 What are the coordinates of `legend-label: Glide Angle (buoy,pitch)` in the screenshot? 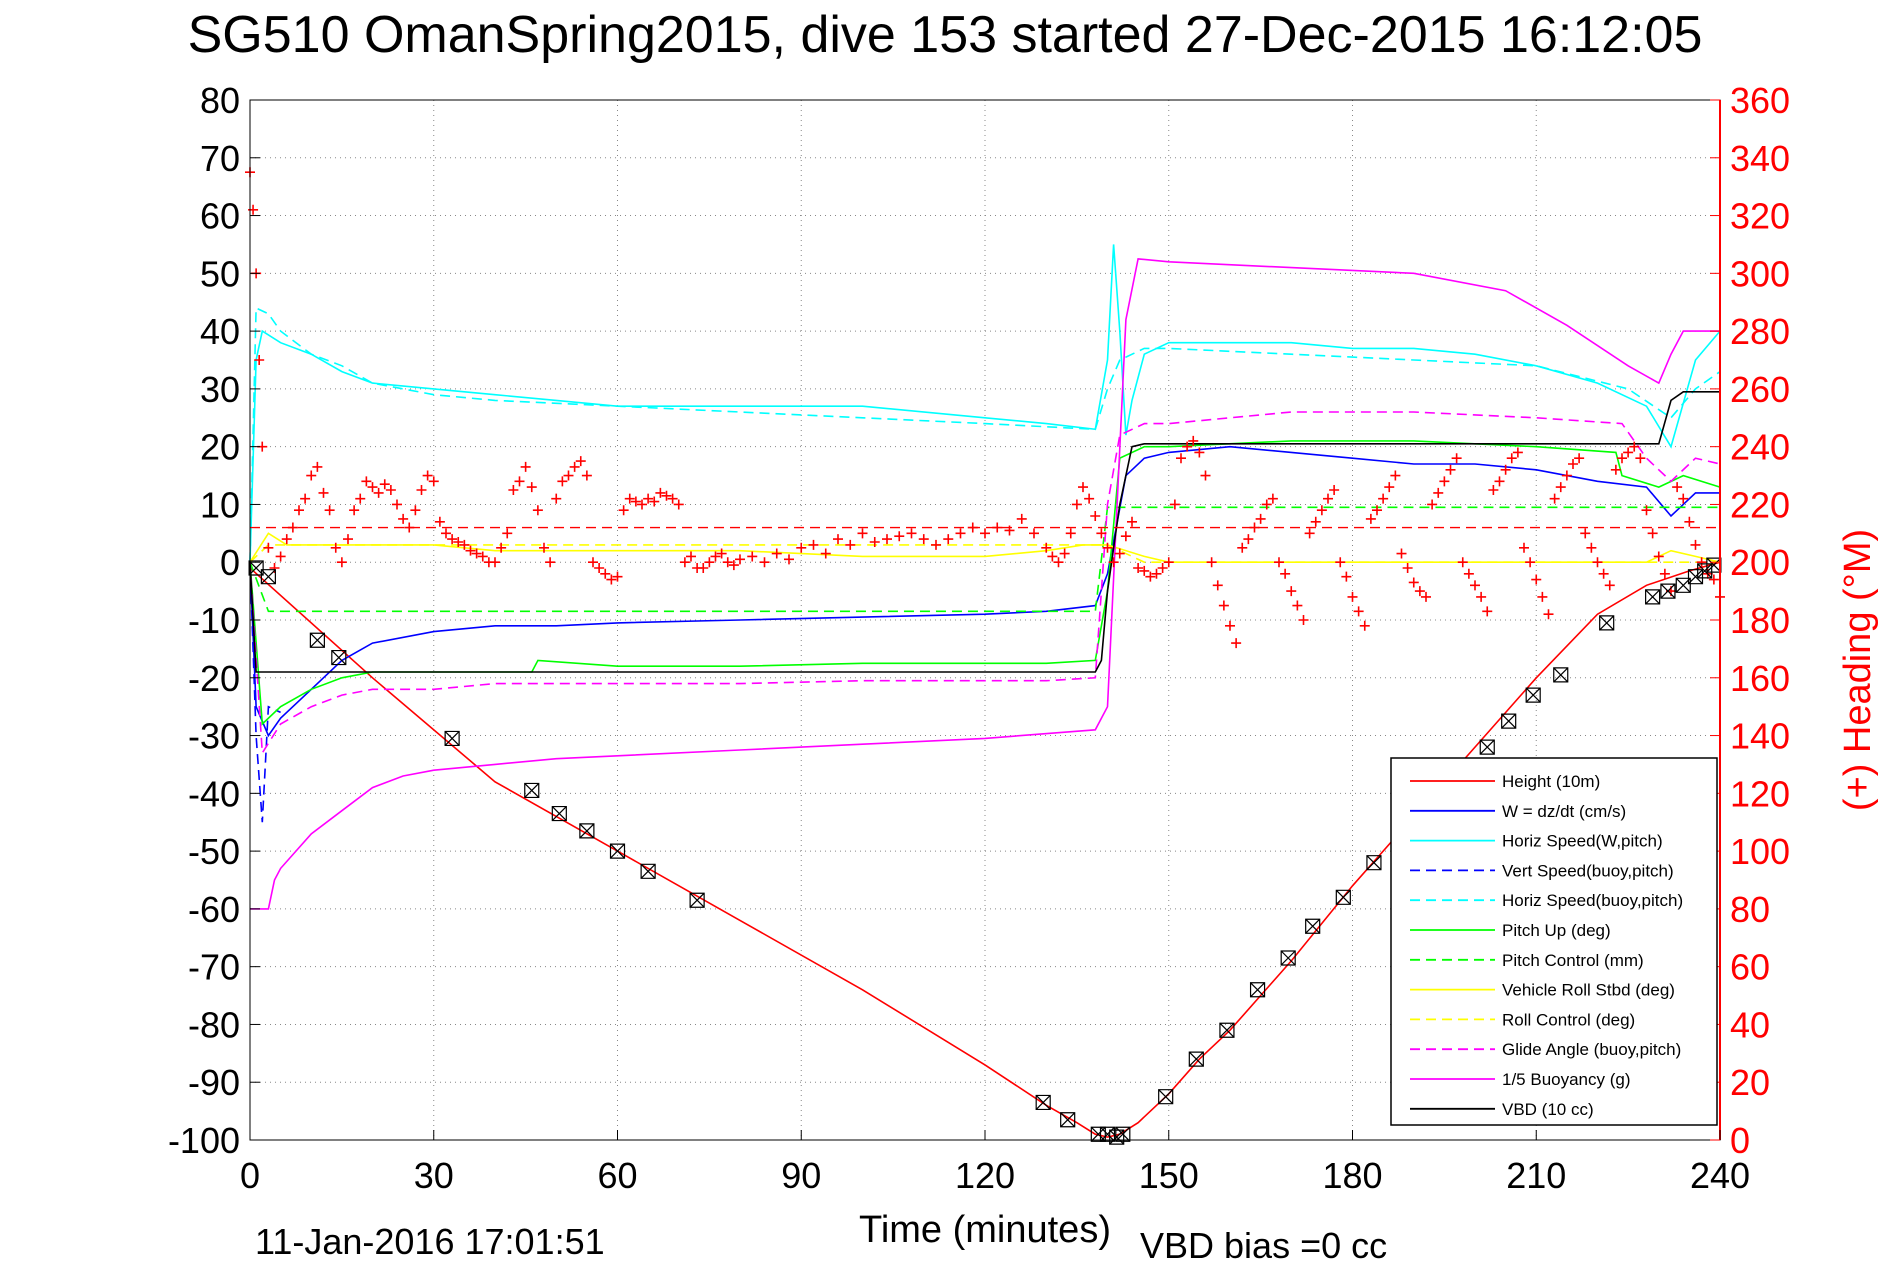 It's located at (1591, 1049).